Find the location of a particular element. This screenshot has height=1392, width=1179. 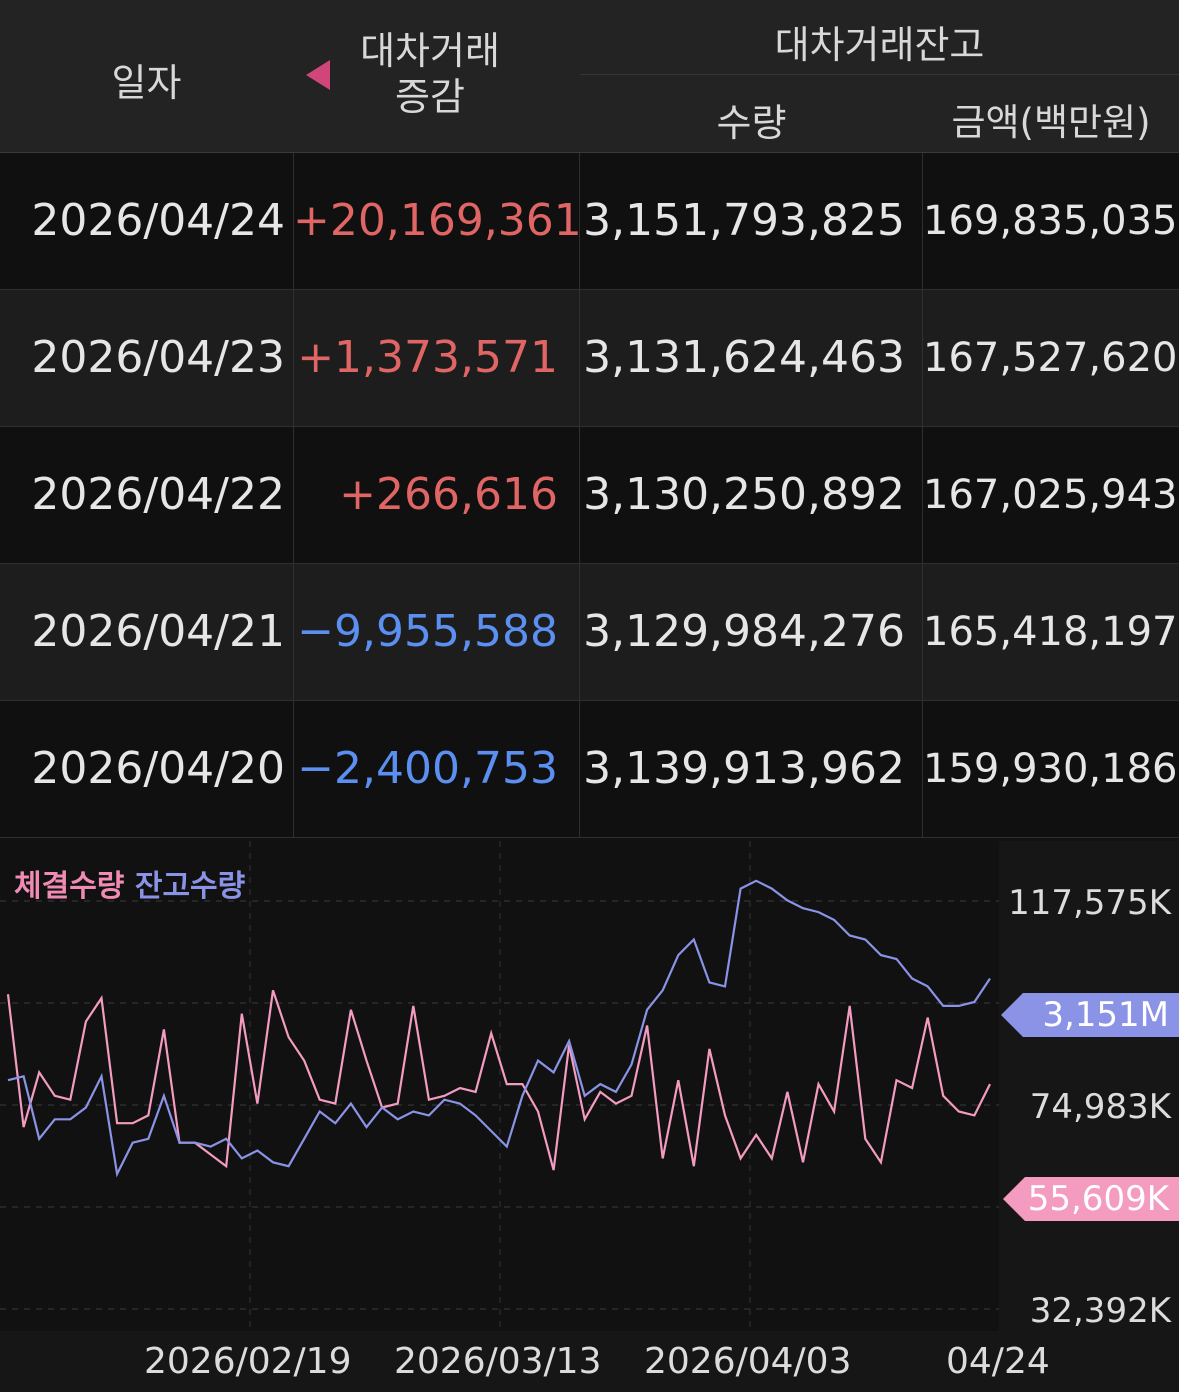

change-header-line1: 대차거래 is located at coordinates (430, 51).